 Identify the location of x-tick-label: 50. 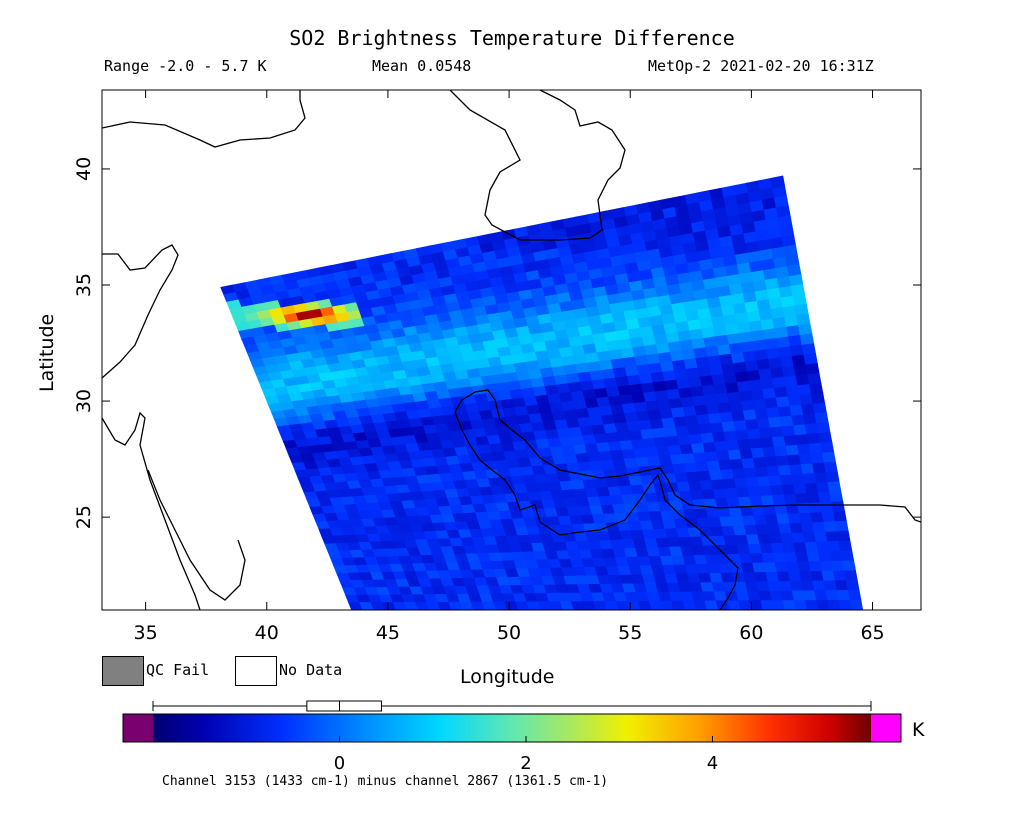
(509, 633).